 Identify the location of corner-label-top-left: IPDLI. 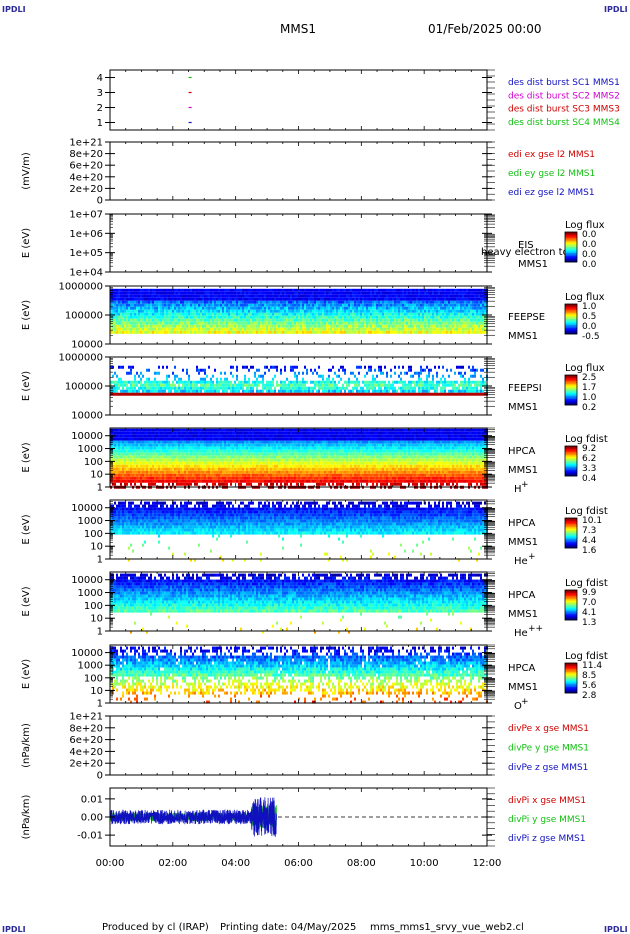
(14, 9).